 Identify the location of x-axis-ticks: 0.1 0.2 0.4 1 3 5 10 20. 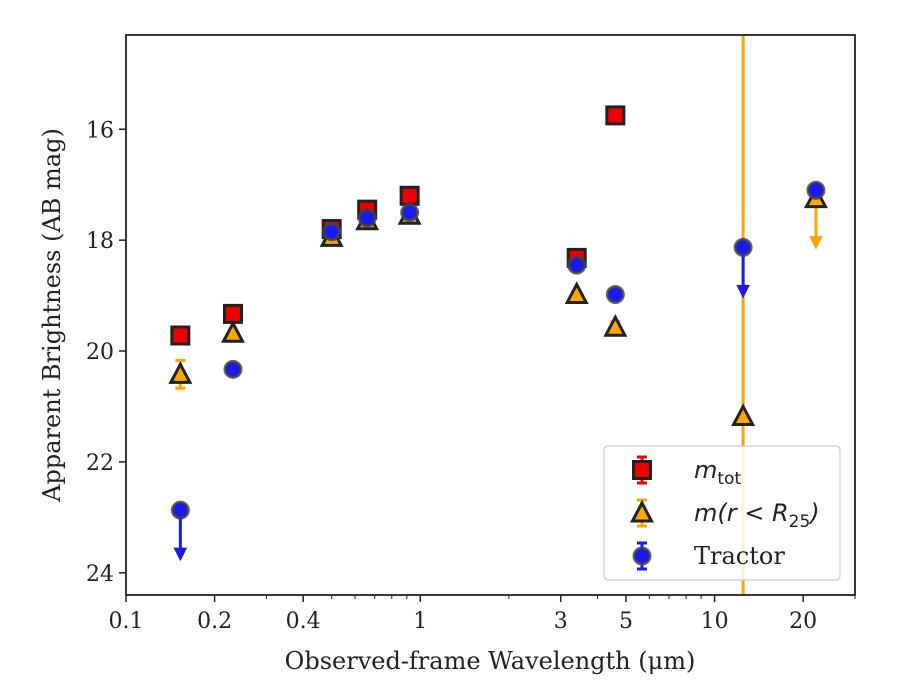
(482, 614).